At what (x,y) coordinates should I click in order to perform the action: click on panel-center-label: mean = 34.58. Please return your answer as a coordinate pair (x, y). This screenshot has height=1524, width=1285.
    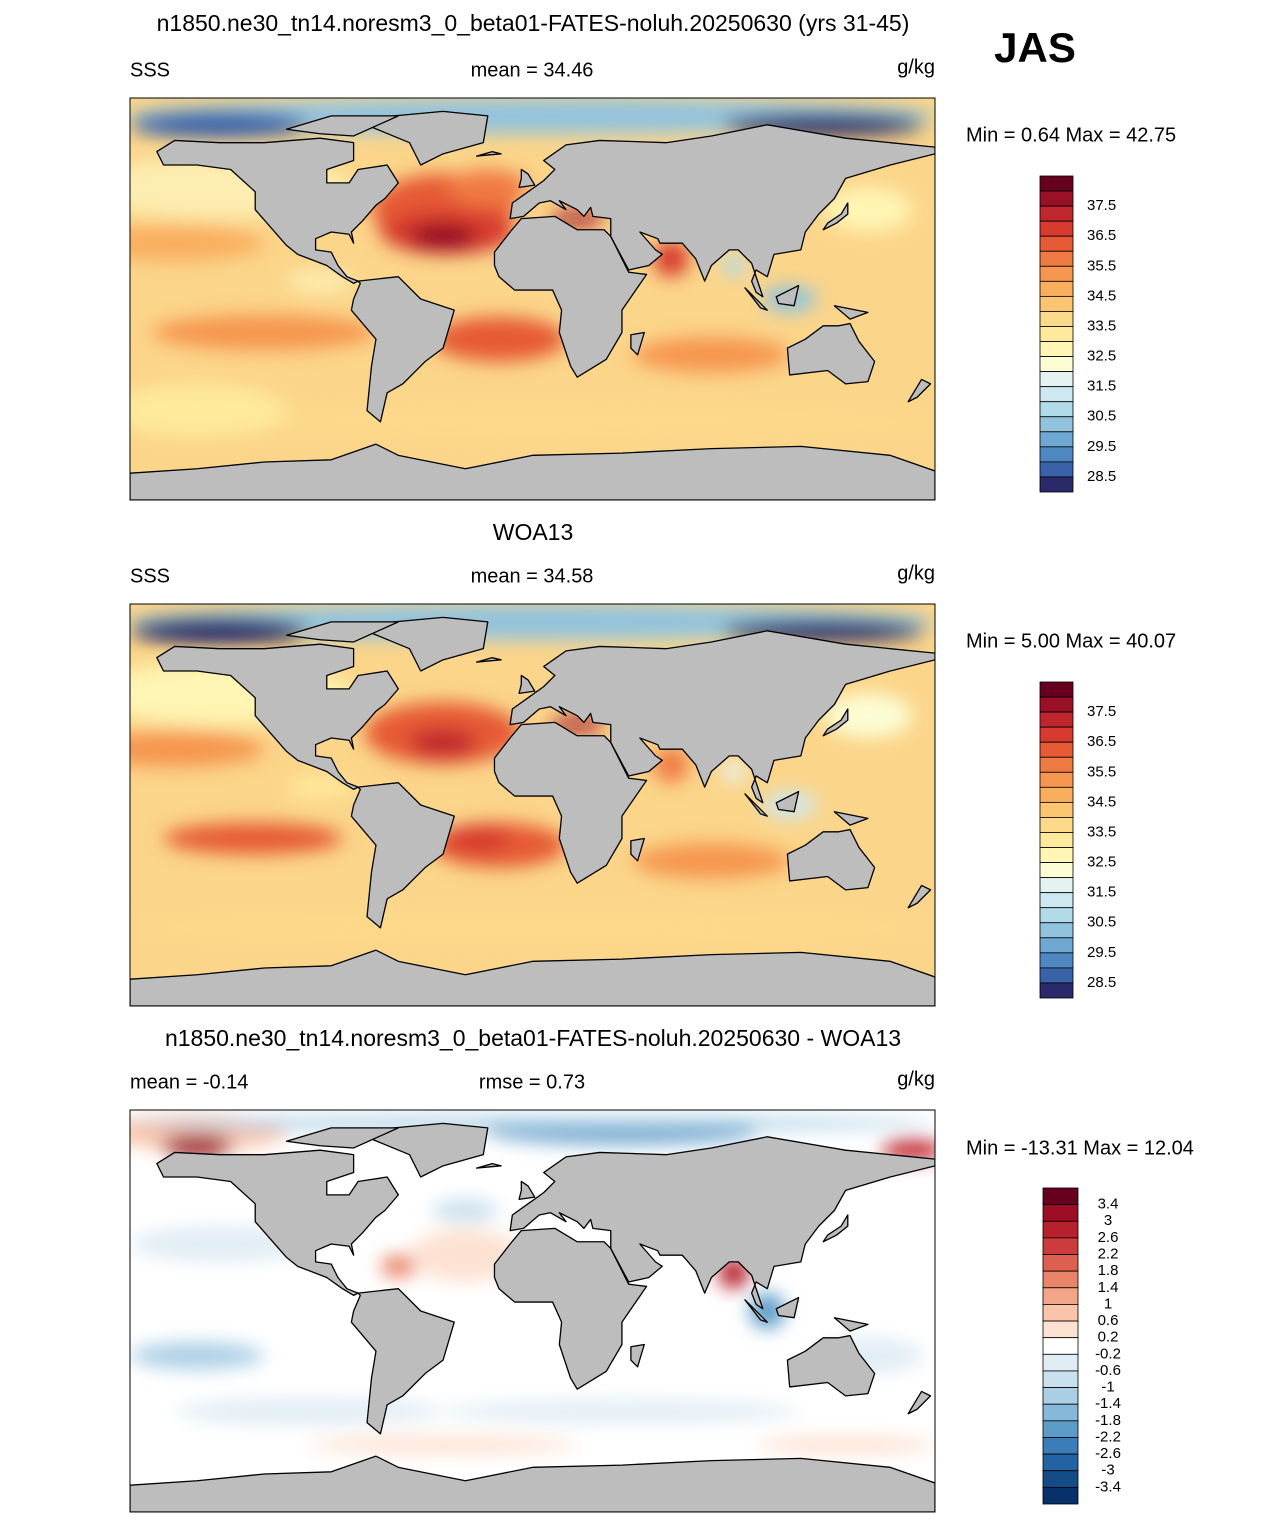
    Looking at the image, I should click on (532, 576).